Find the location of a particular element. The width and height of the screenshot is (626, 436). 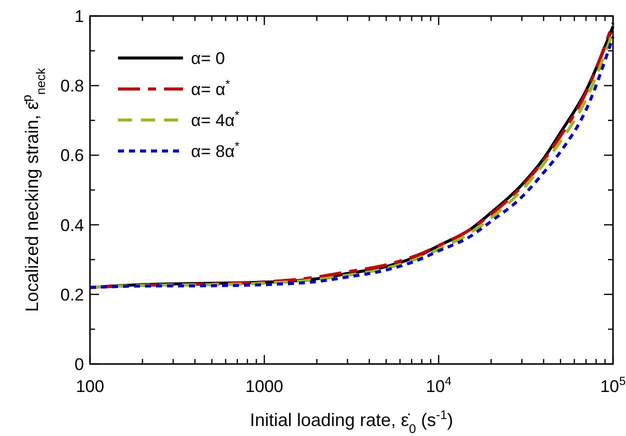

y-tick-label: 0.8 is located at coordinates (72, 86).